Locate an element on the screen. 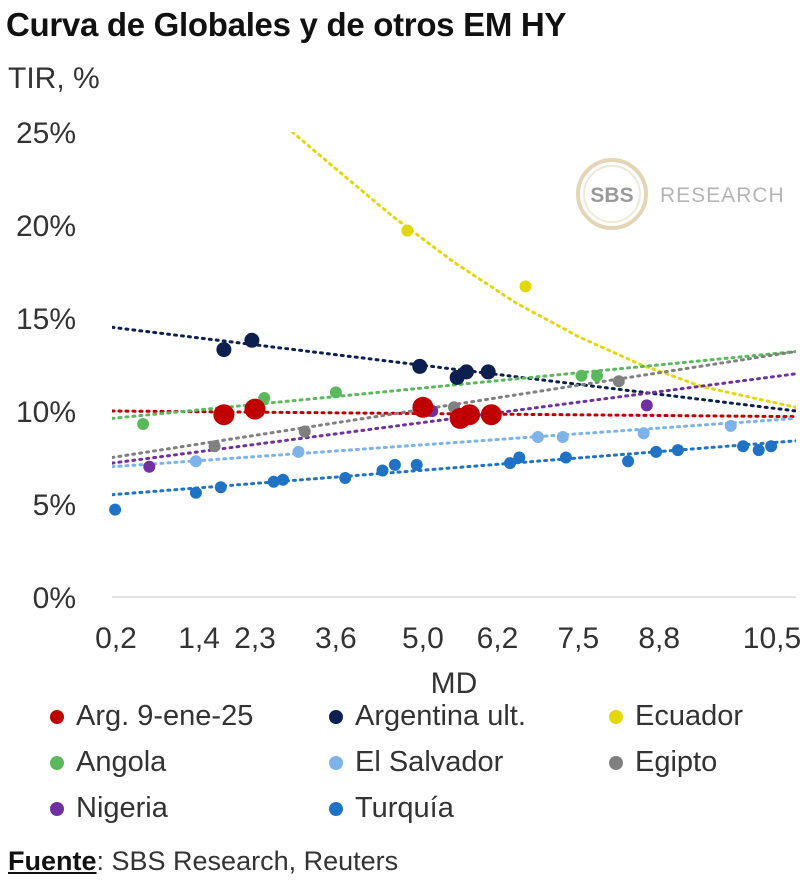 The image size is (808, 888). legend-label: Arg. 9-ene-25 is located at coordinates (165, 716).